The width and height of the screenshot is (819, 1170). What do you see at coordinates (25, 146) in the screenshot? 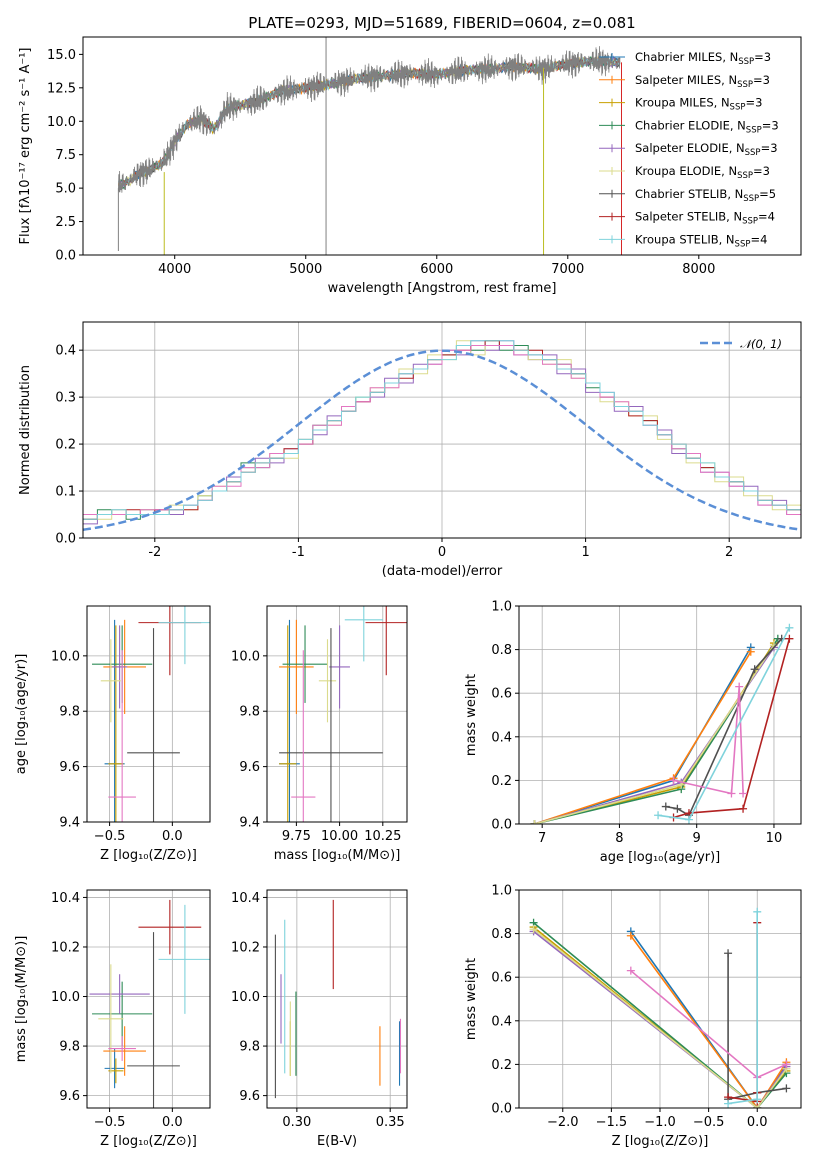
I see `y-axis-label: Flux [fλ10⁻¹⁷ erg cm⁻² s⁻¹ A⁻¹]` at bounding box center [25, 146].